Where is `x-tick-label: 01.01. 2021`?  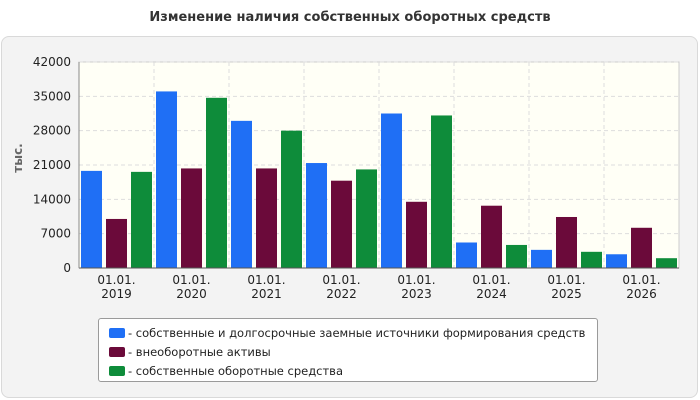 x-tick-label: 01.01. 2021 is located at coordinates (266, 287).